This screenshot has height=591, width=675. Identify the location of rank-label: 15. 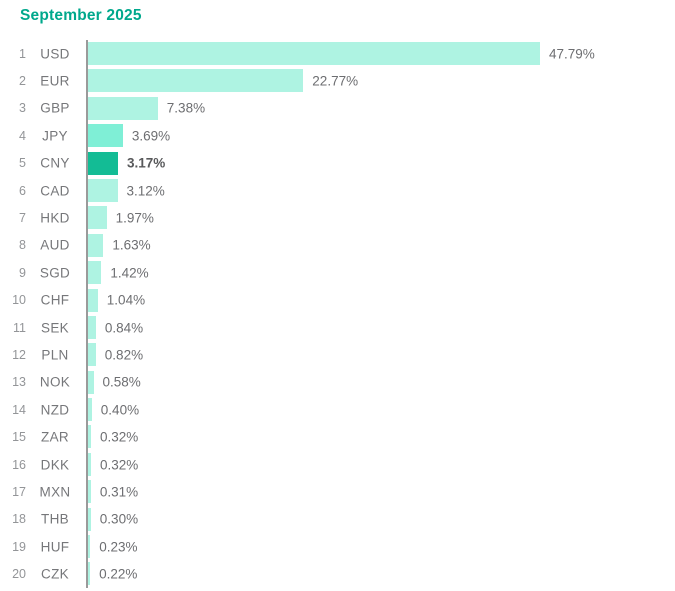
(19, 437).